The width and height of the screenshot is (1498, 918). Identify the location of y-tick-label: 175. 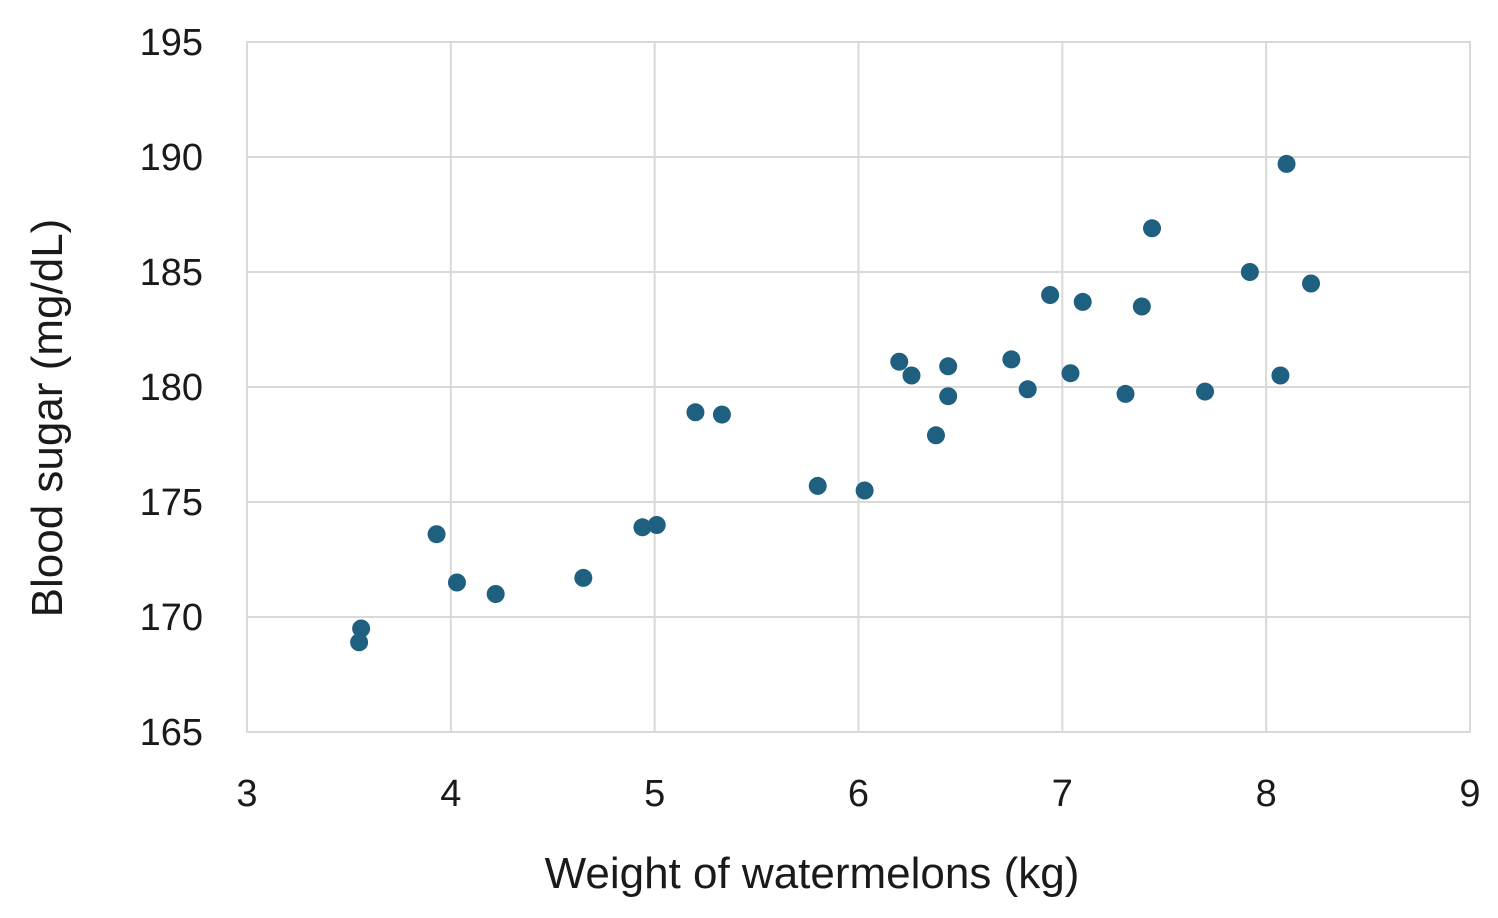
(171, 503).